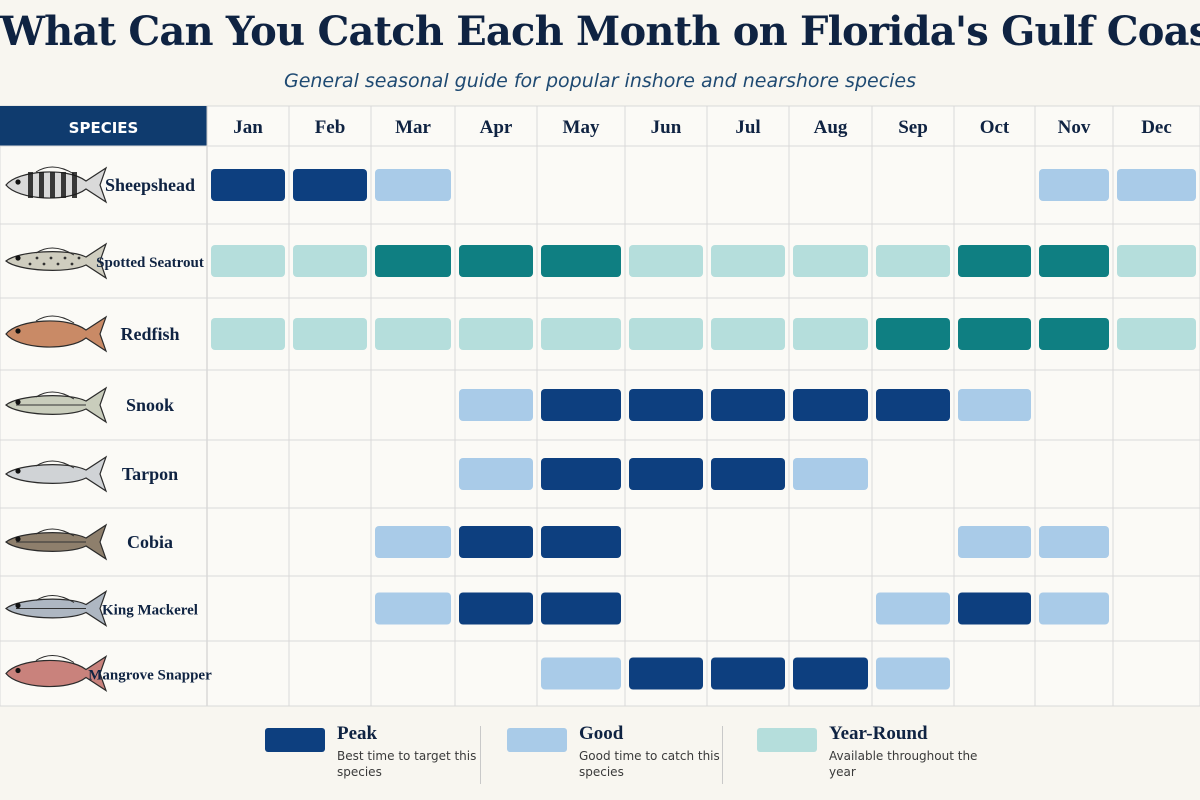 The height and width of the screenshot is (800, 1200). What do you see at coordinates (248, 334) in the screenshot?
I see `bar-redfish-jan` at bounding box center [248, 334].